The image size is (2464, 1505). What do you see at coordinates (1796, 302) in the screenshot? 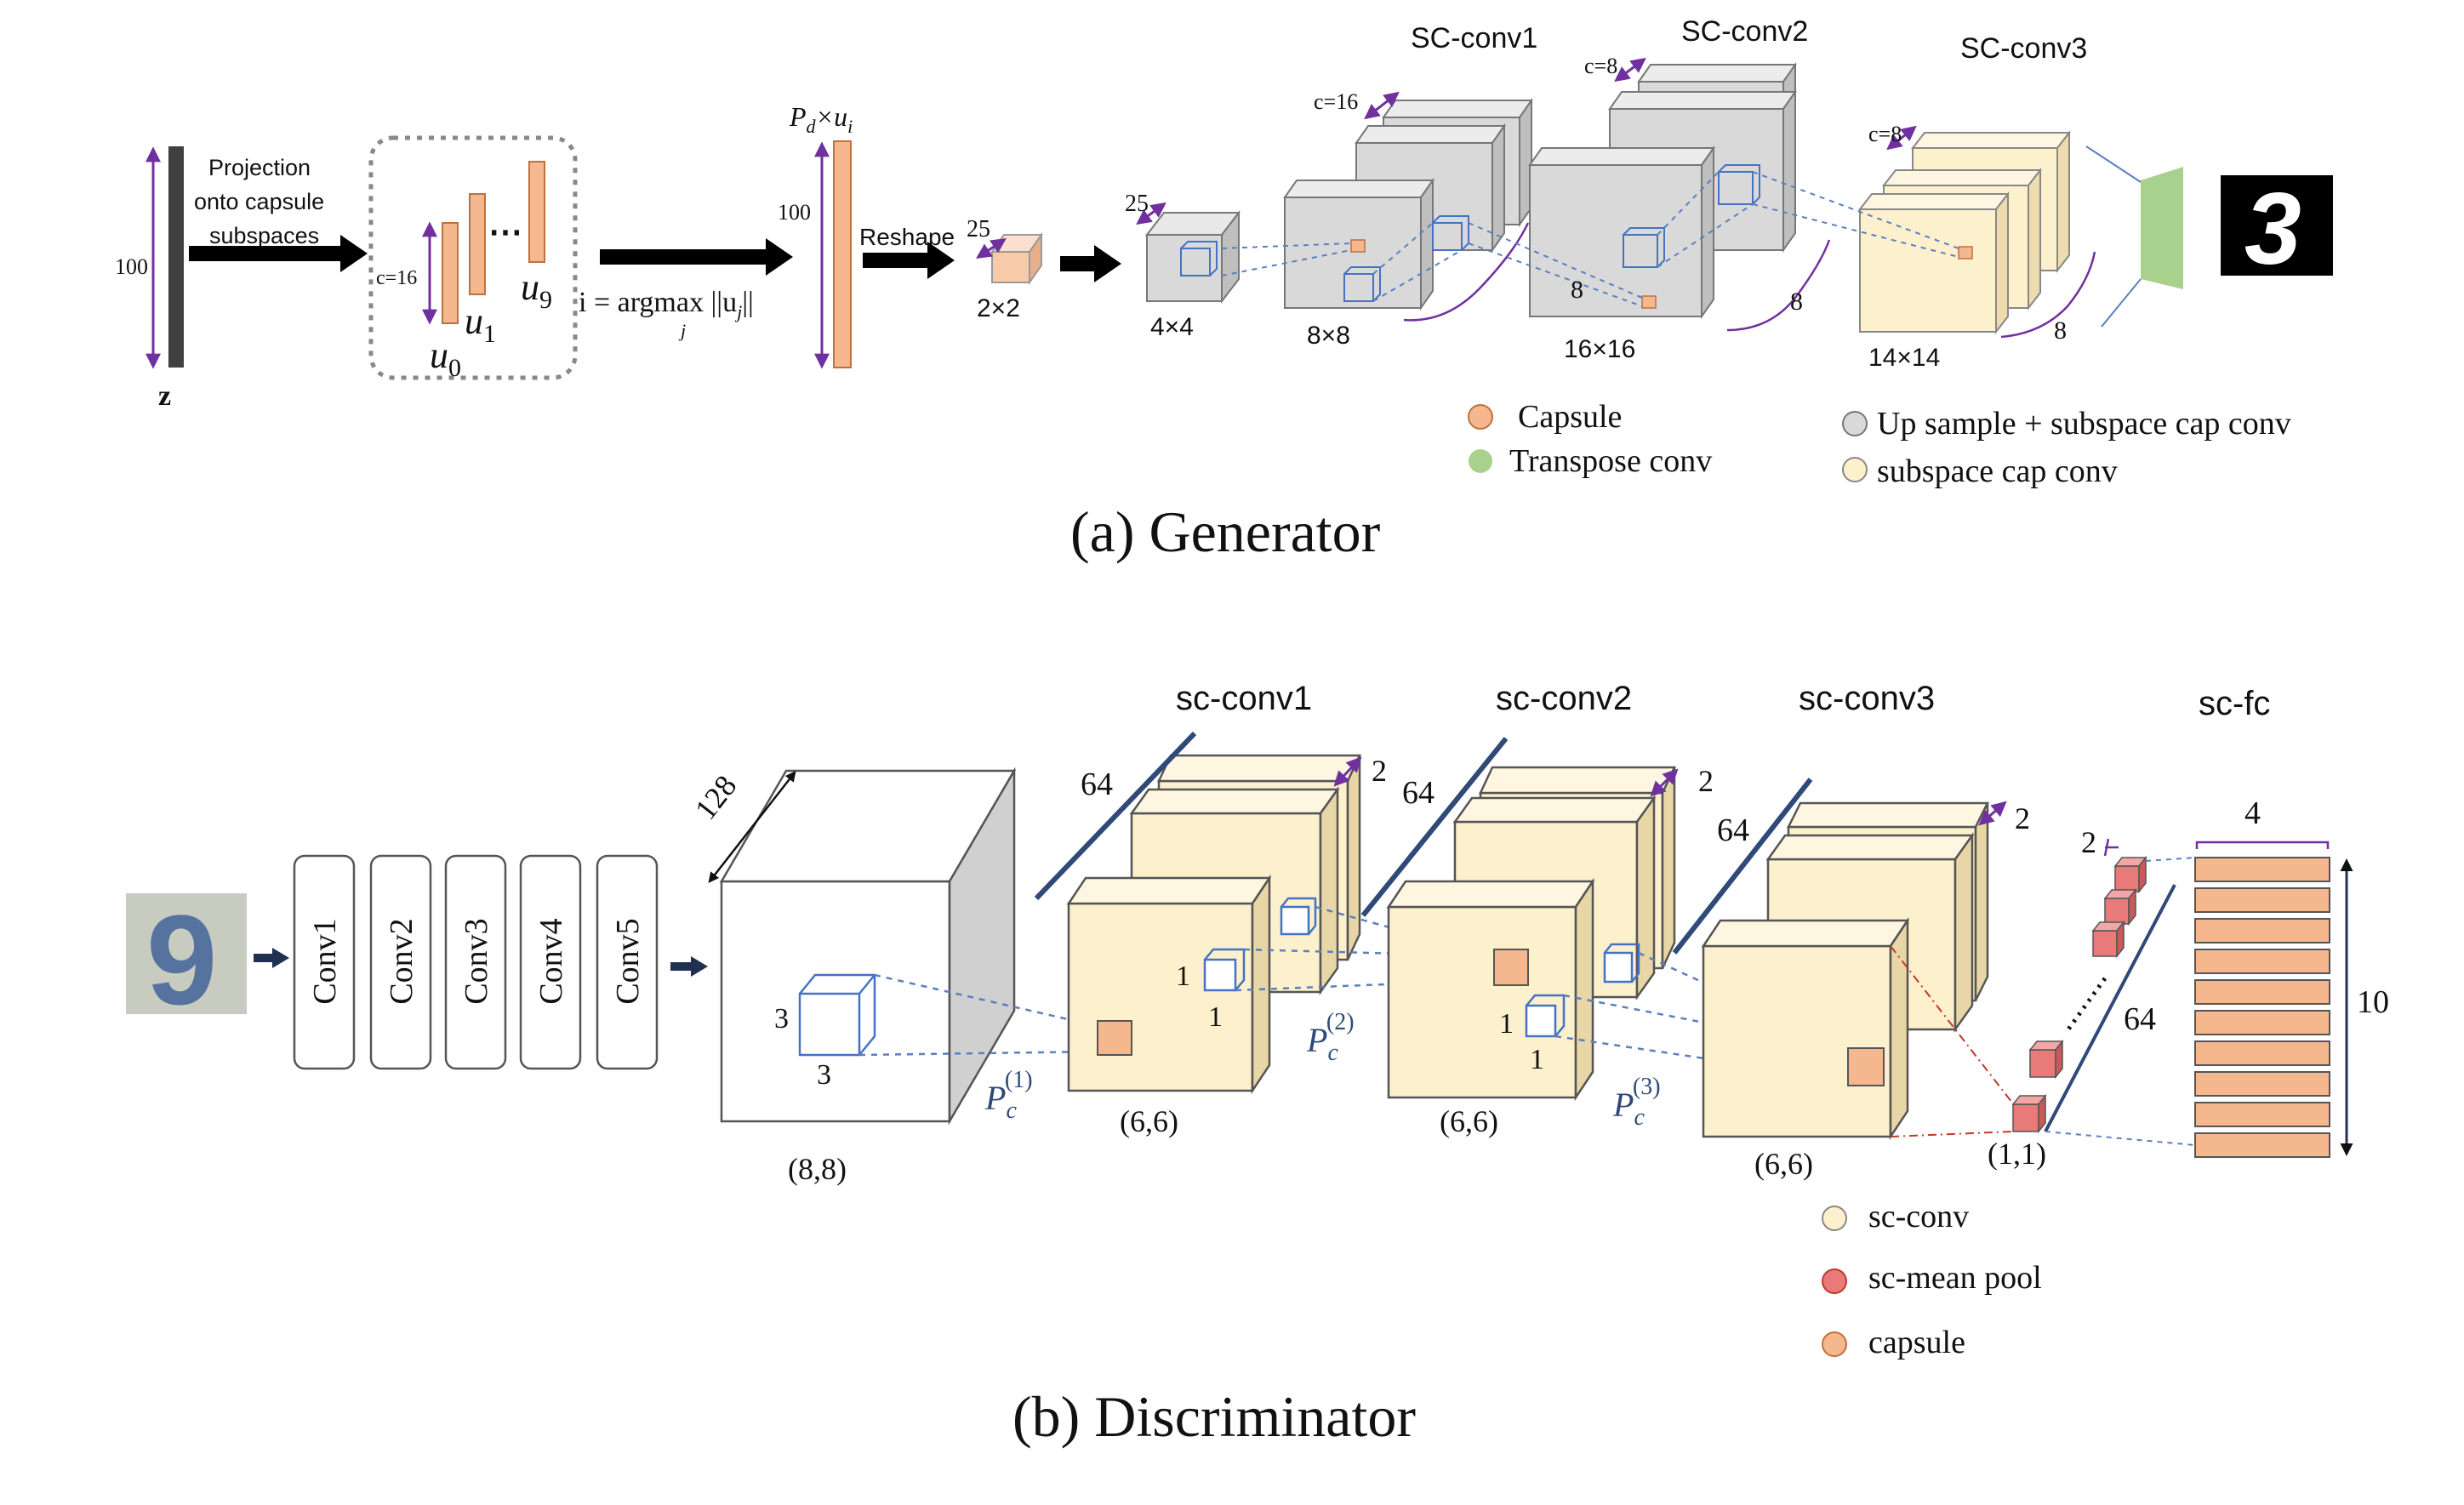
I see `eight-b: 8` at bounding box center [1796, 302].